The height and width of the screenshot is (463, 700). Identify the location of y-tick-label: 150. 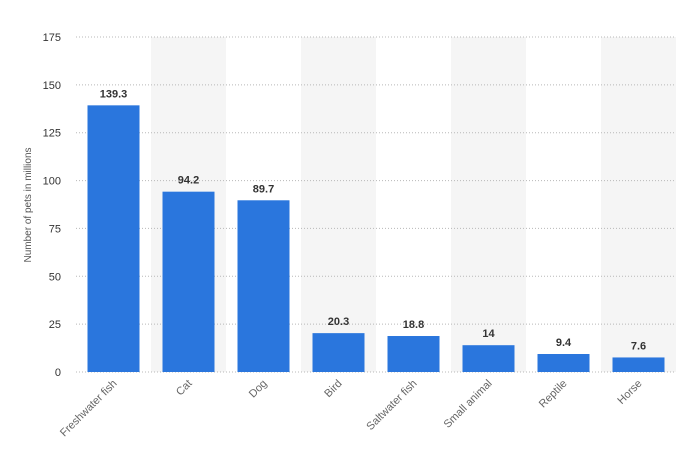
(52, 86).